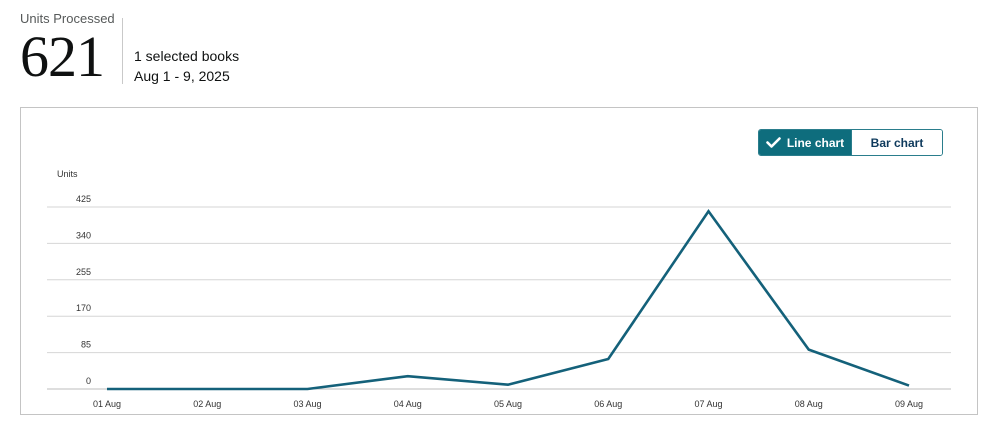 This screenshot has width=1000, height=439. Describe the element at coordinates (815, 142) in the screenshot. I see `line-chart-label: Line chart` at that location.